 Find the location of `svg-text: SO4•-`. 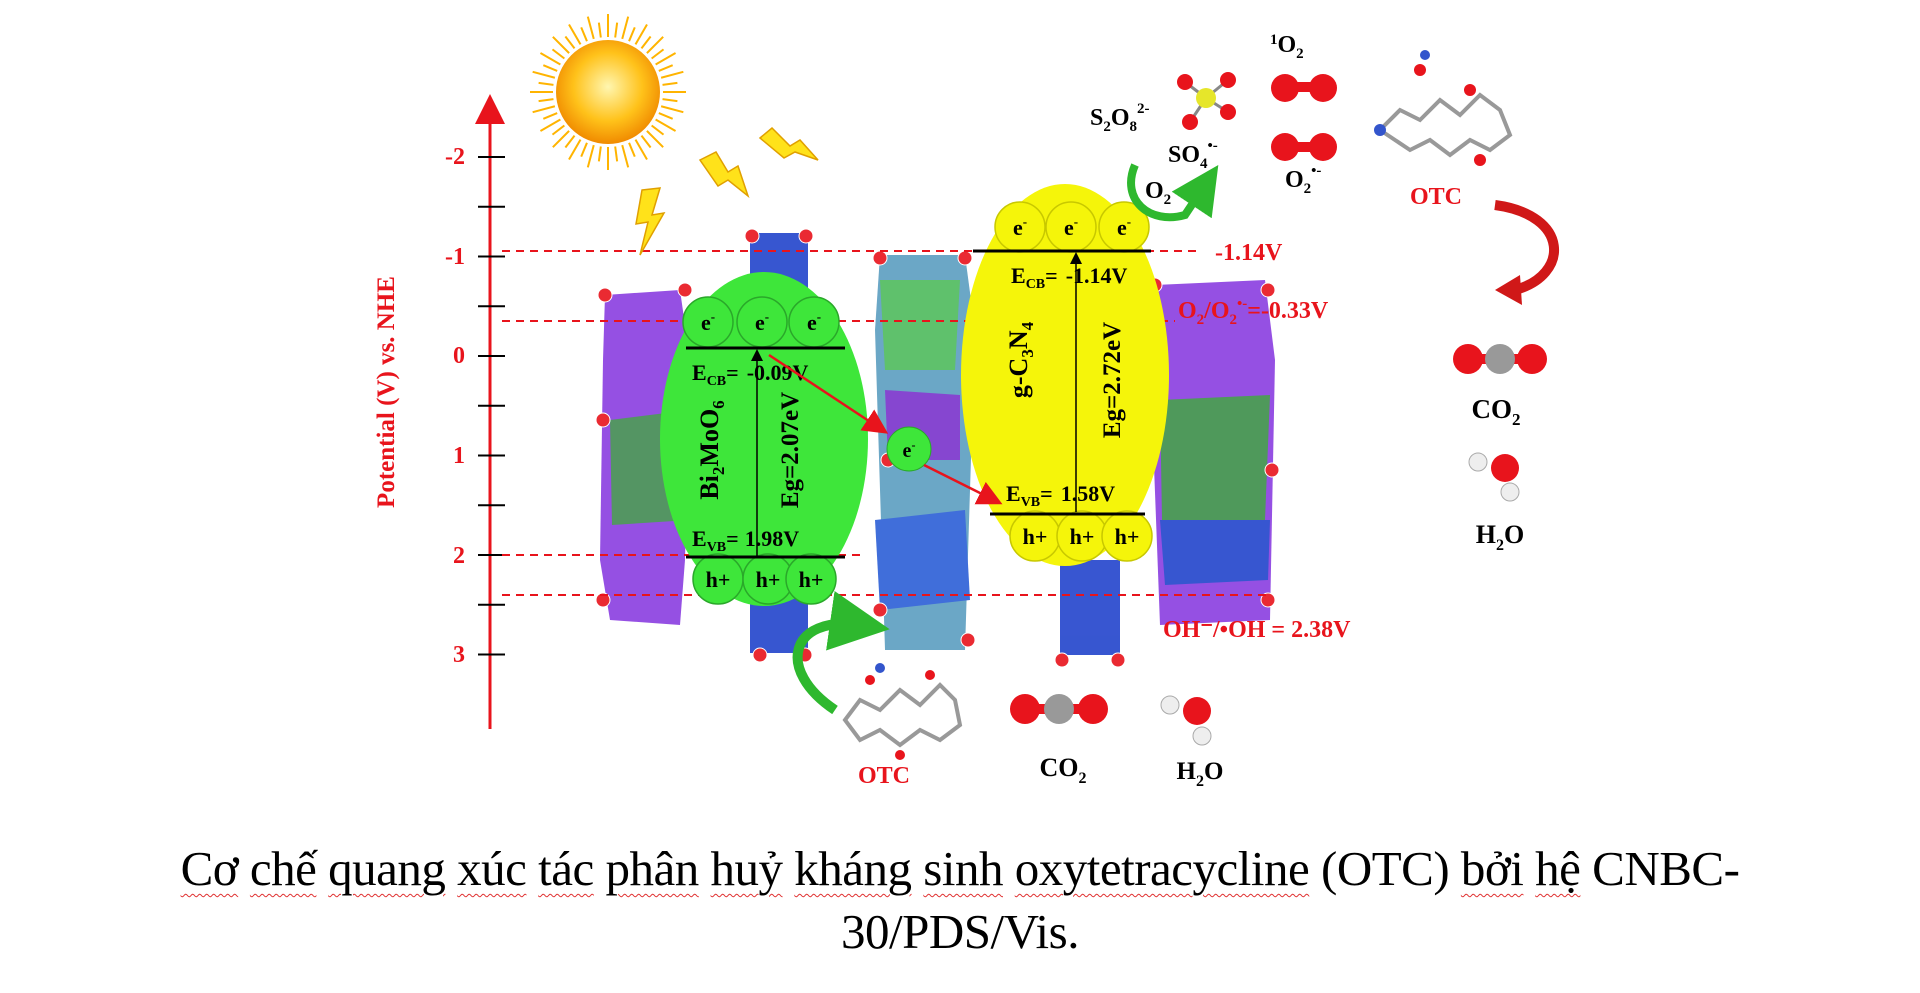

svg-text: SO4•- is located at coordinates (1193, 155).